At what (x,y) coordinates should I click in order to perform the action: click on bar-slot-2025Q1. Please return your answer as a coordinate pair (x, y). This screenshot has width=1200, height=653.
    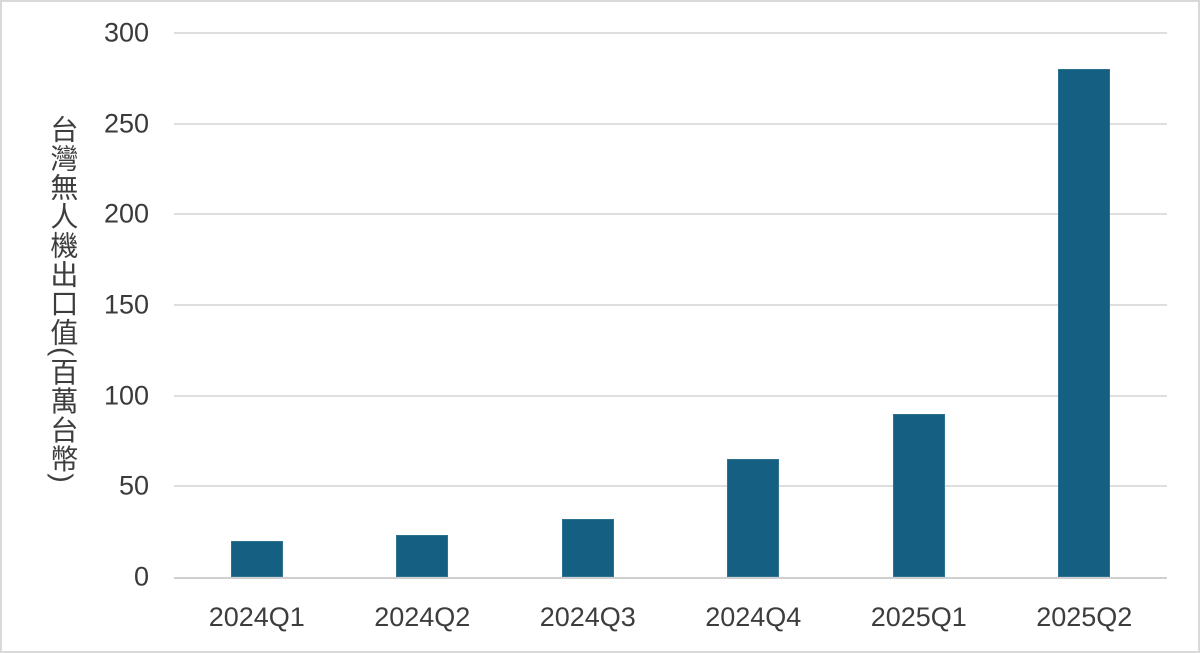
    Looking at the image, I should click on (919, 305).